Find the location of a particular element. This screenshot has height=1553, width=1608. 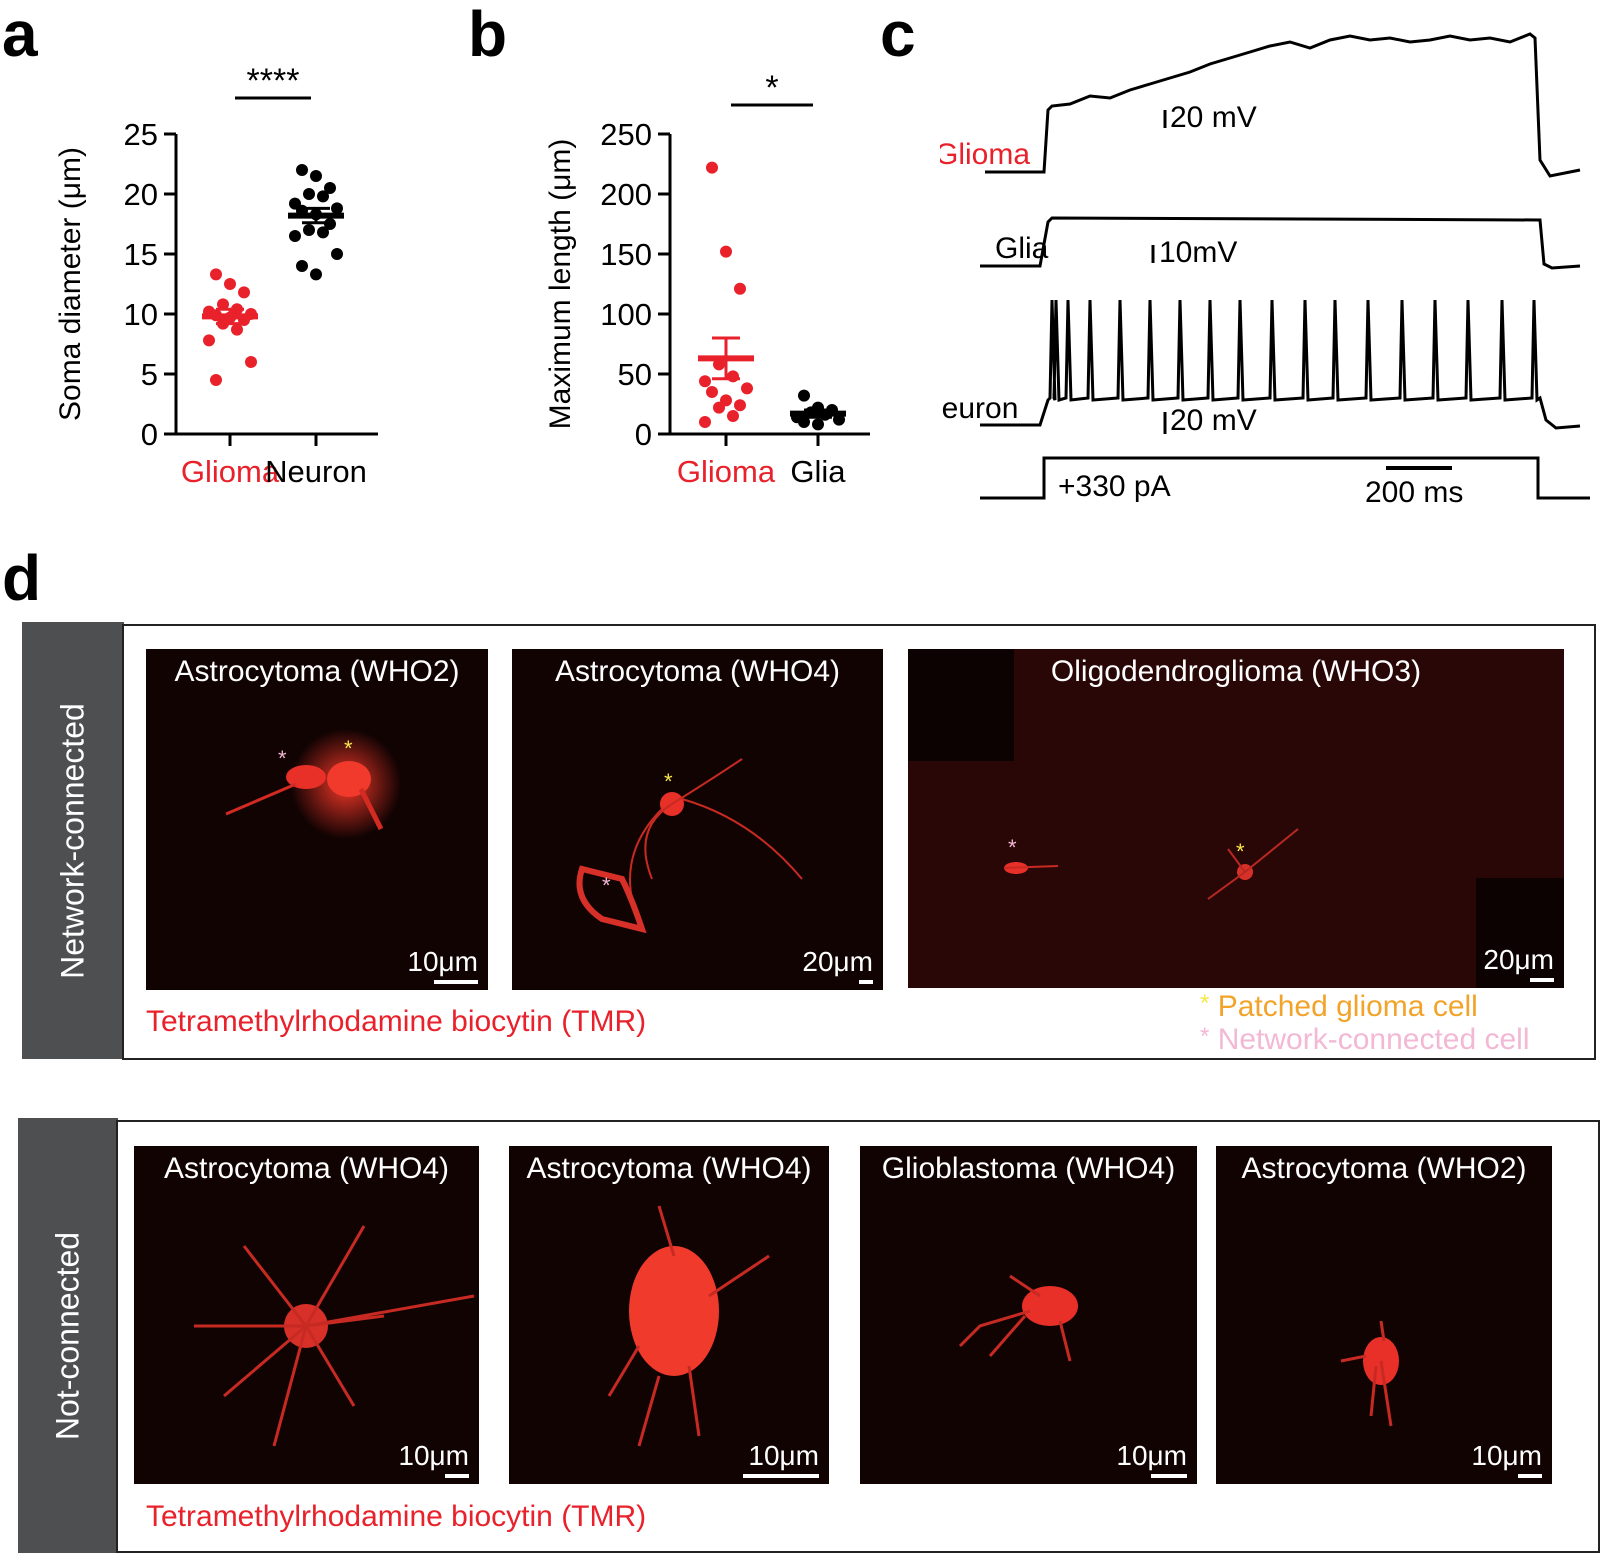

y-tick-label: 25 is located at coordinates (141, 134).